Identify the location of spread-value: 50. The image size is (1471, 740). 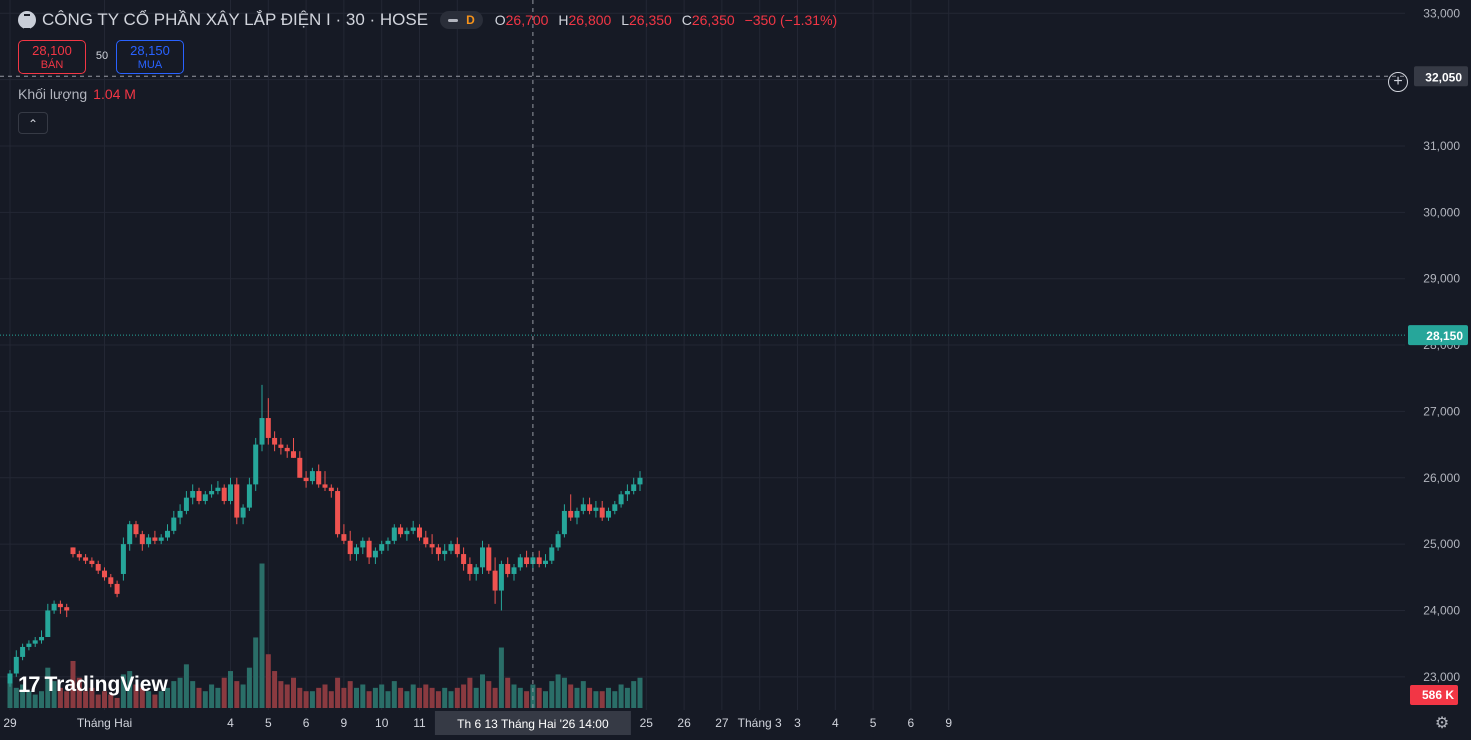
(102, 56).